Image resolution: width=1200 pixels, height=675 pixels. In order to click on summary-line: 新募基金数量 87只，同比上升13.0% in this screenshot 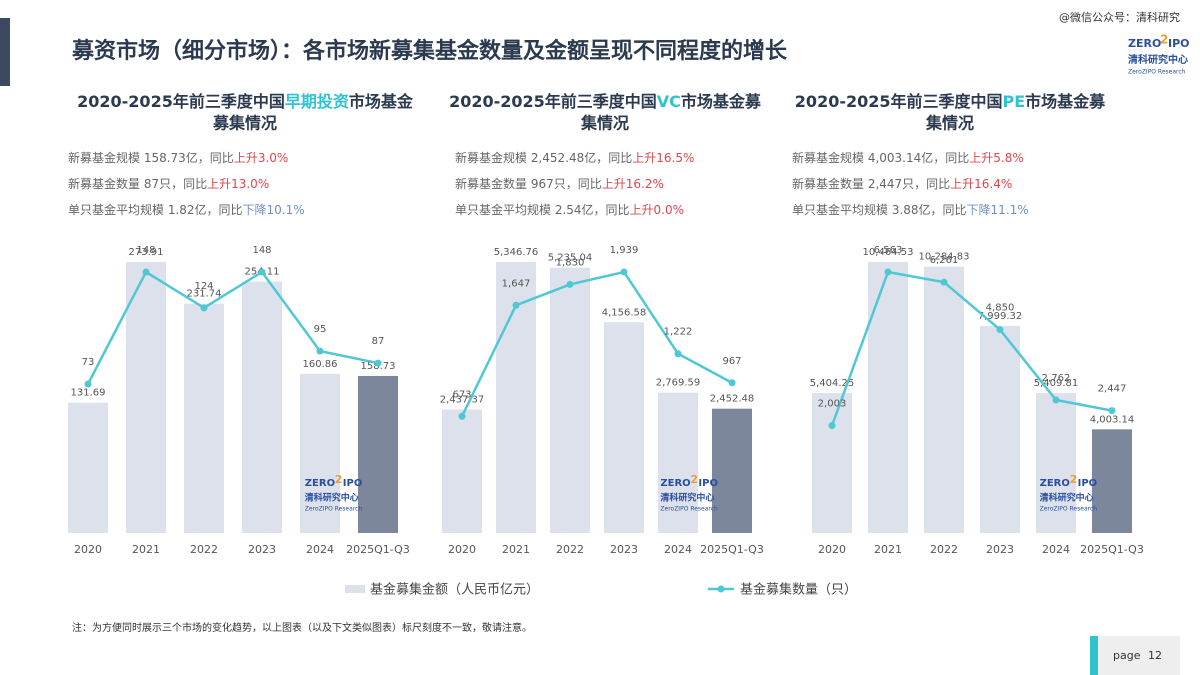, I will do `click(168, 183)`.